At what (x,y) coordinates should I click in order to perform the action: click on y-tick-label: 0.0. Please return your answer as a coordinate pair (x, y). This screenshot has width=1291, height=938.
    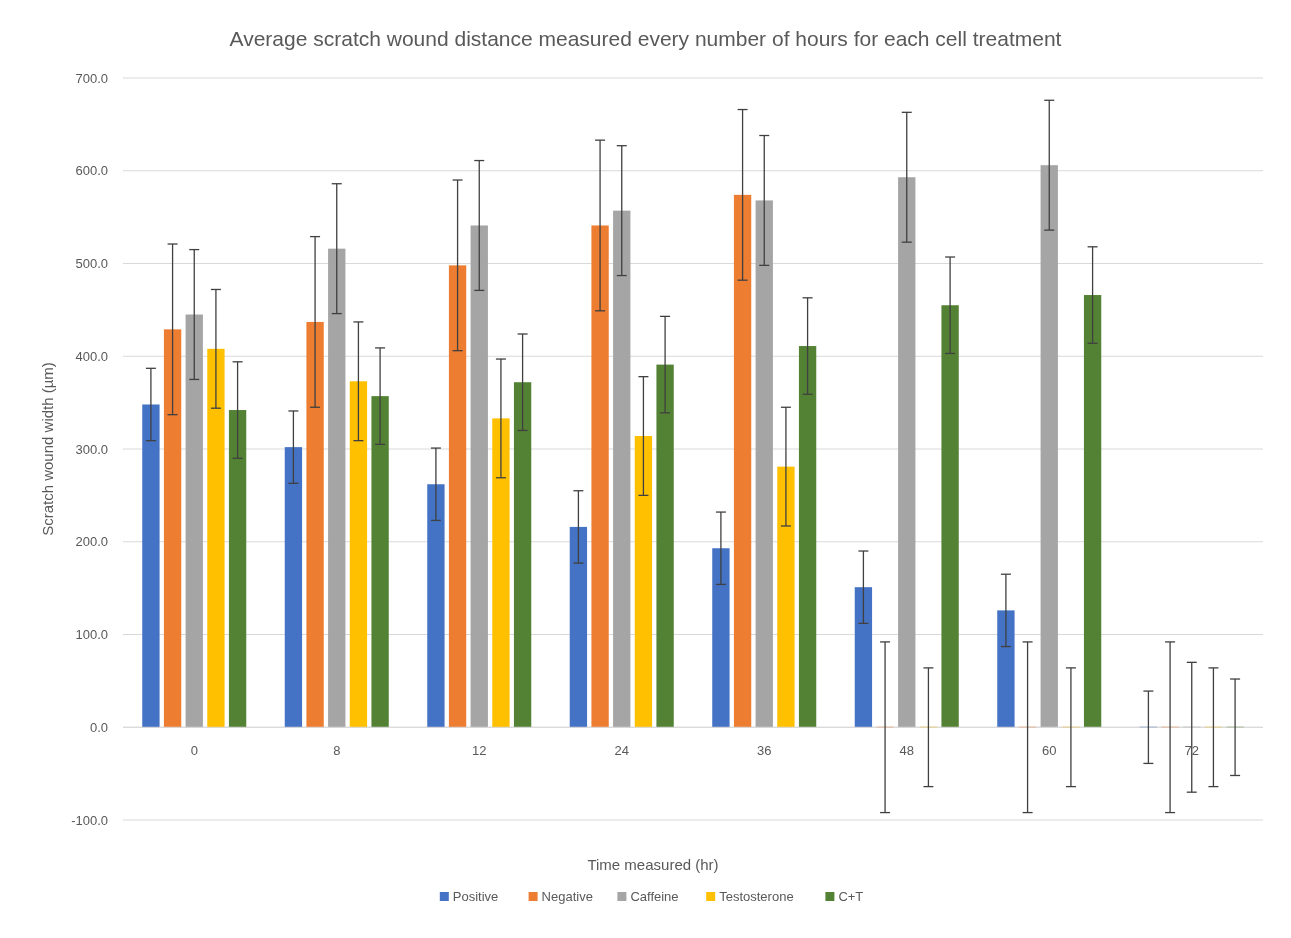
    Looking at the image, I should click on (98, 727).